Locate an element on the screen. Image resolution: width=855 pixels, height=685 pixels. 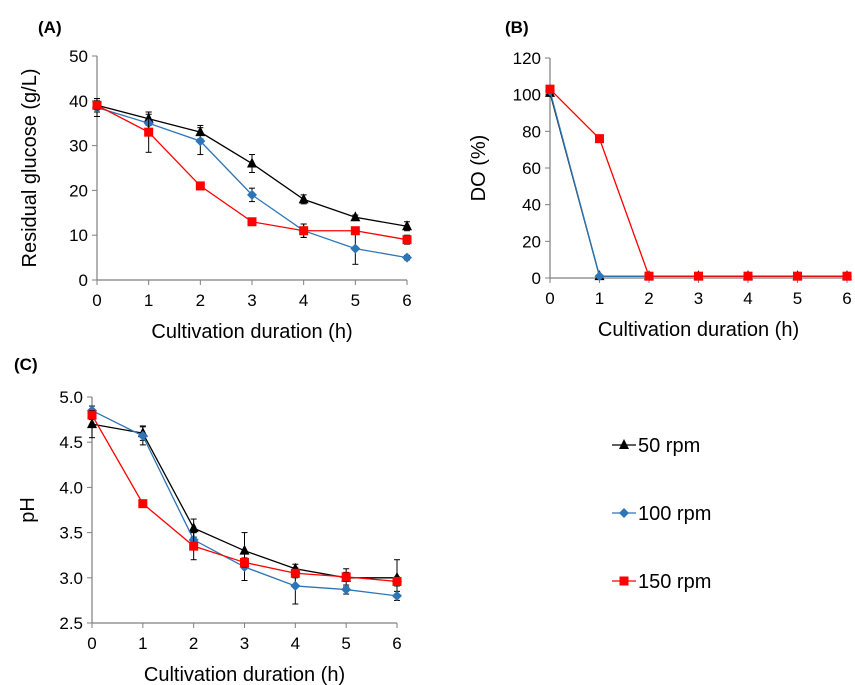
legend: 50 rpm 100 rpm 150 rpm is located at coordinates (661, 514).